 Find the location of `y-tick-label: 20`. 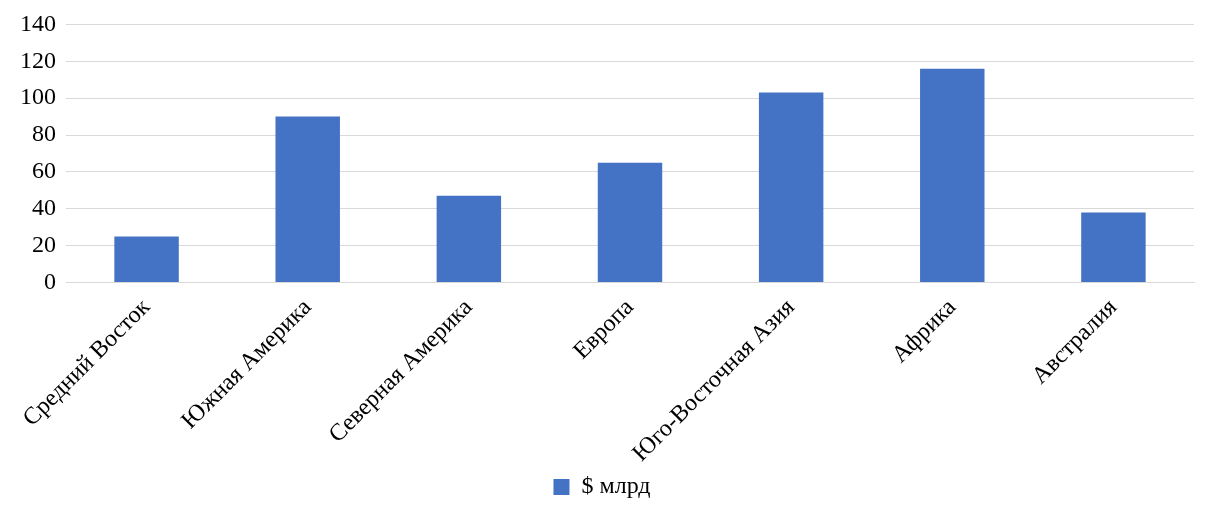

y-tick-label: 20 is located at coordinates (44, 243).